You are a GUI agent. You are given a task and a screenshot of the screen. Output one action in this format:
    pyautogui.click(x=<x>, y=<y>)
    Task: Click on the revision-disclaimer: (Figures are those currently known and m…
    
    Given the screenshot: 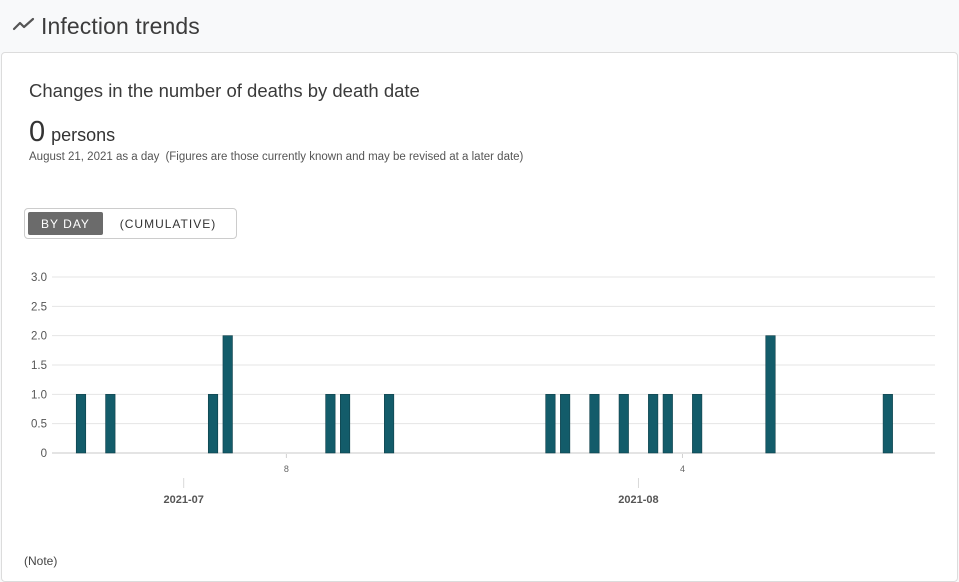 What is the action you would take?
    pyautogui.click(x=344, y=157)
    